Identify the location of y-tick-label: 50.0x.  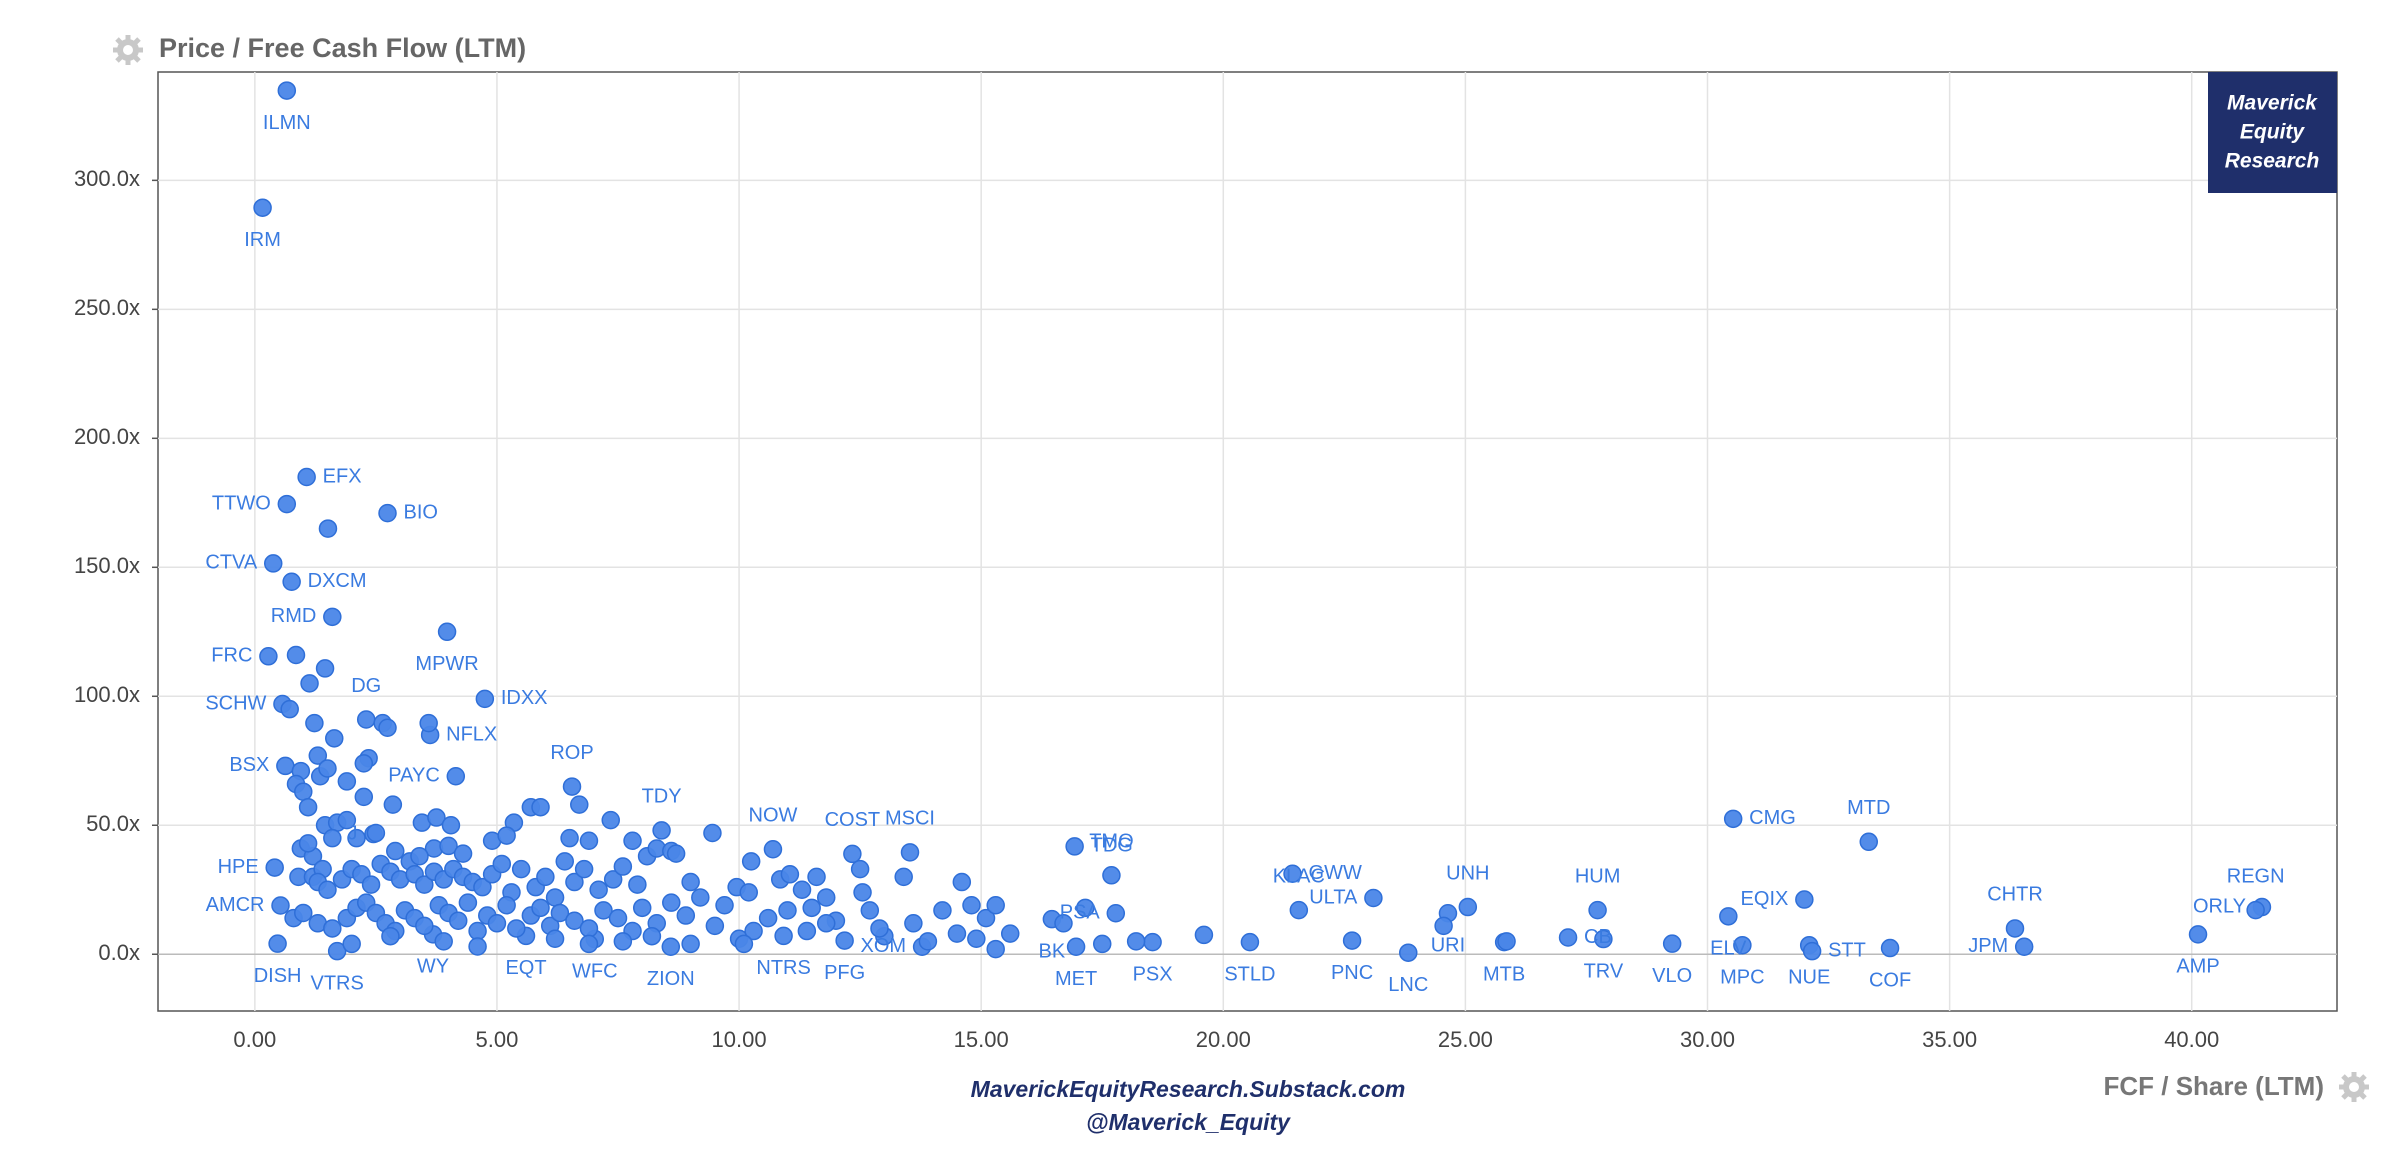
(113, 823).